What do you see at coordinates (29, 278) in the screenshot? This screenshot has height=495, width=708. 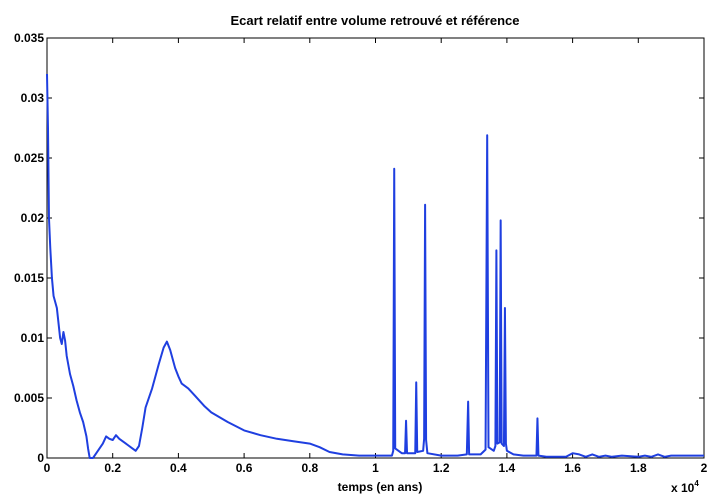 I see `y-tick-label: 0.015` at bounding box center [29, 278].